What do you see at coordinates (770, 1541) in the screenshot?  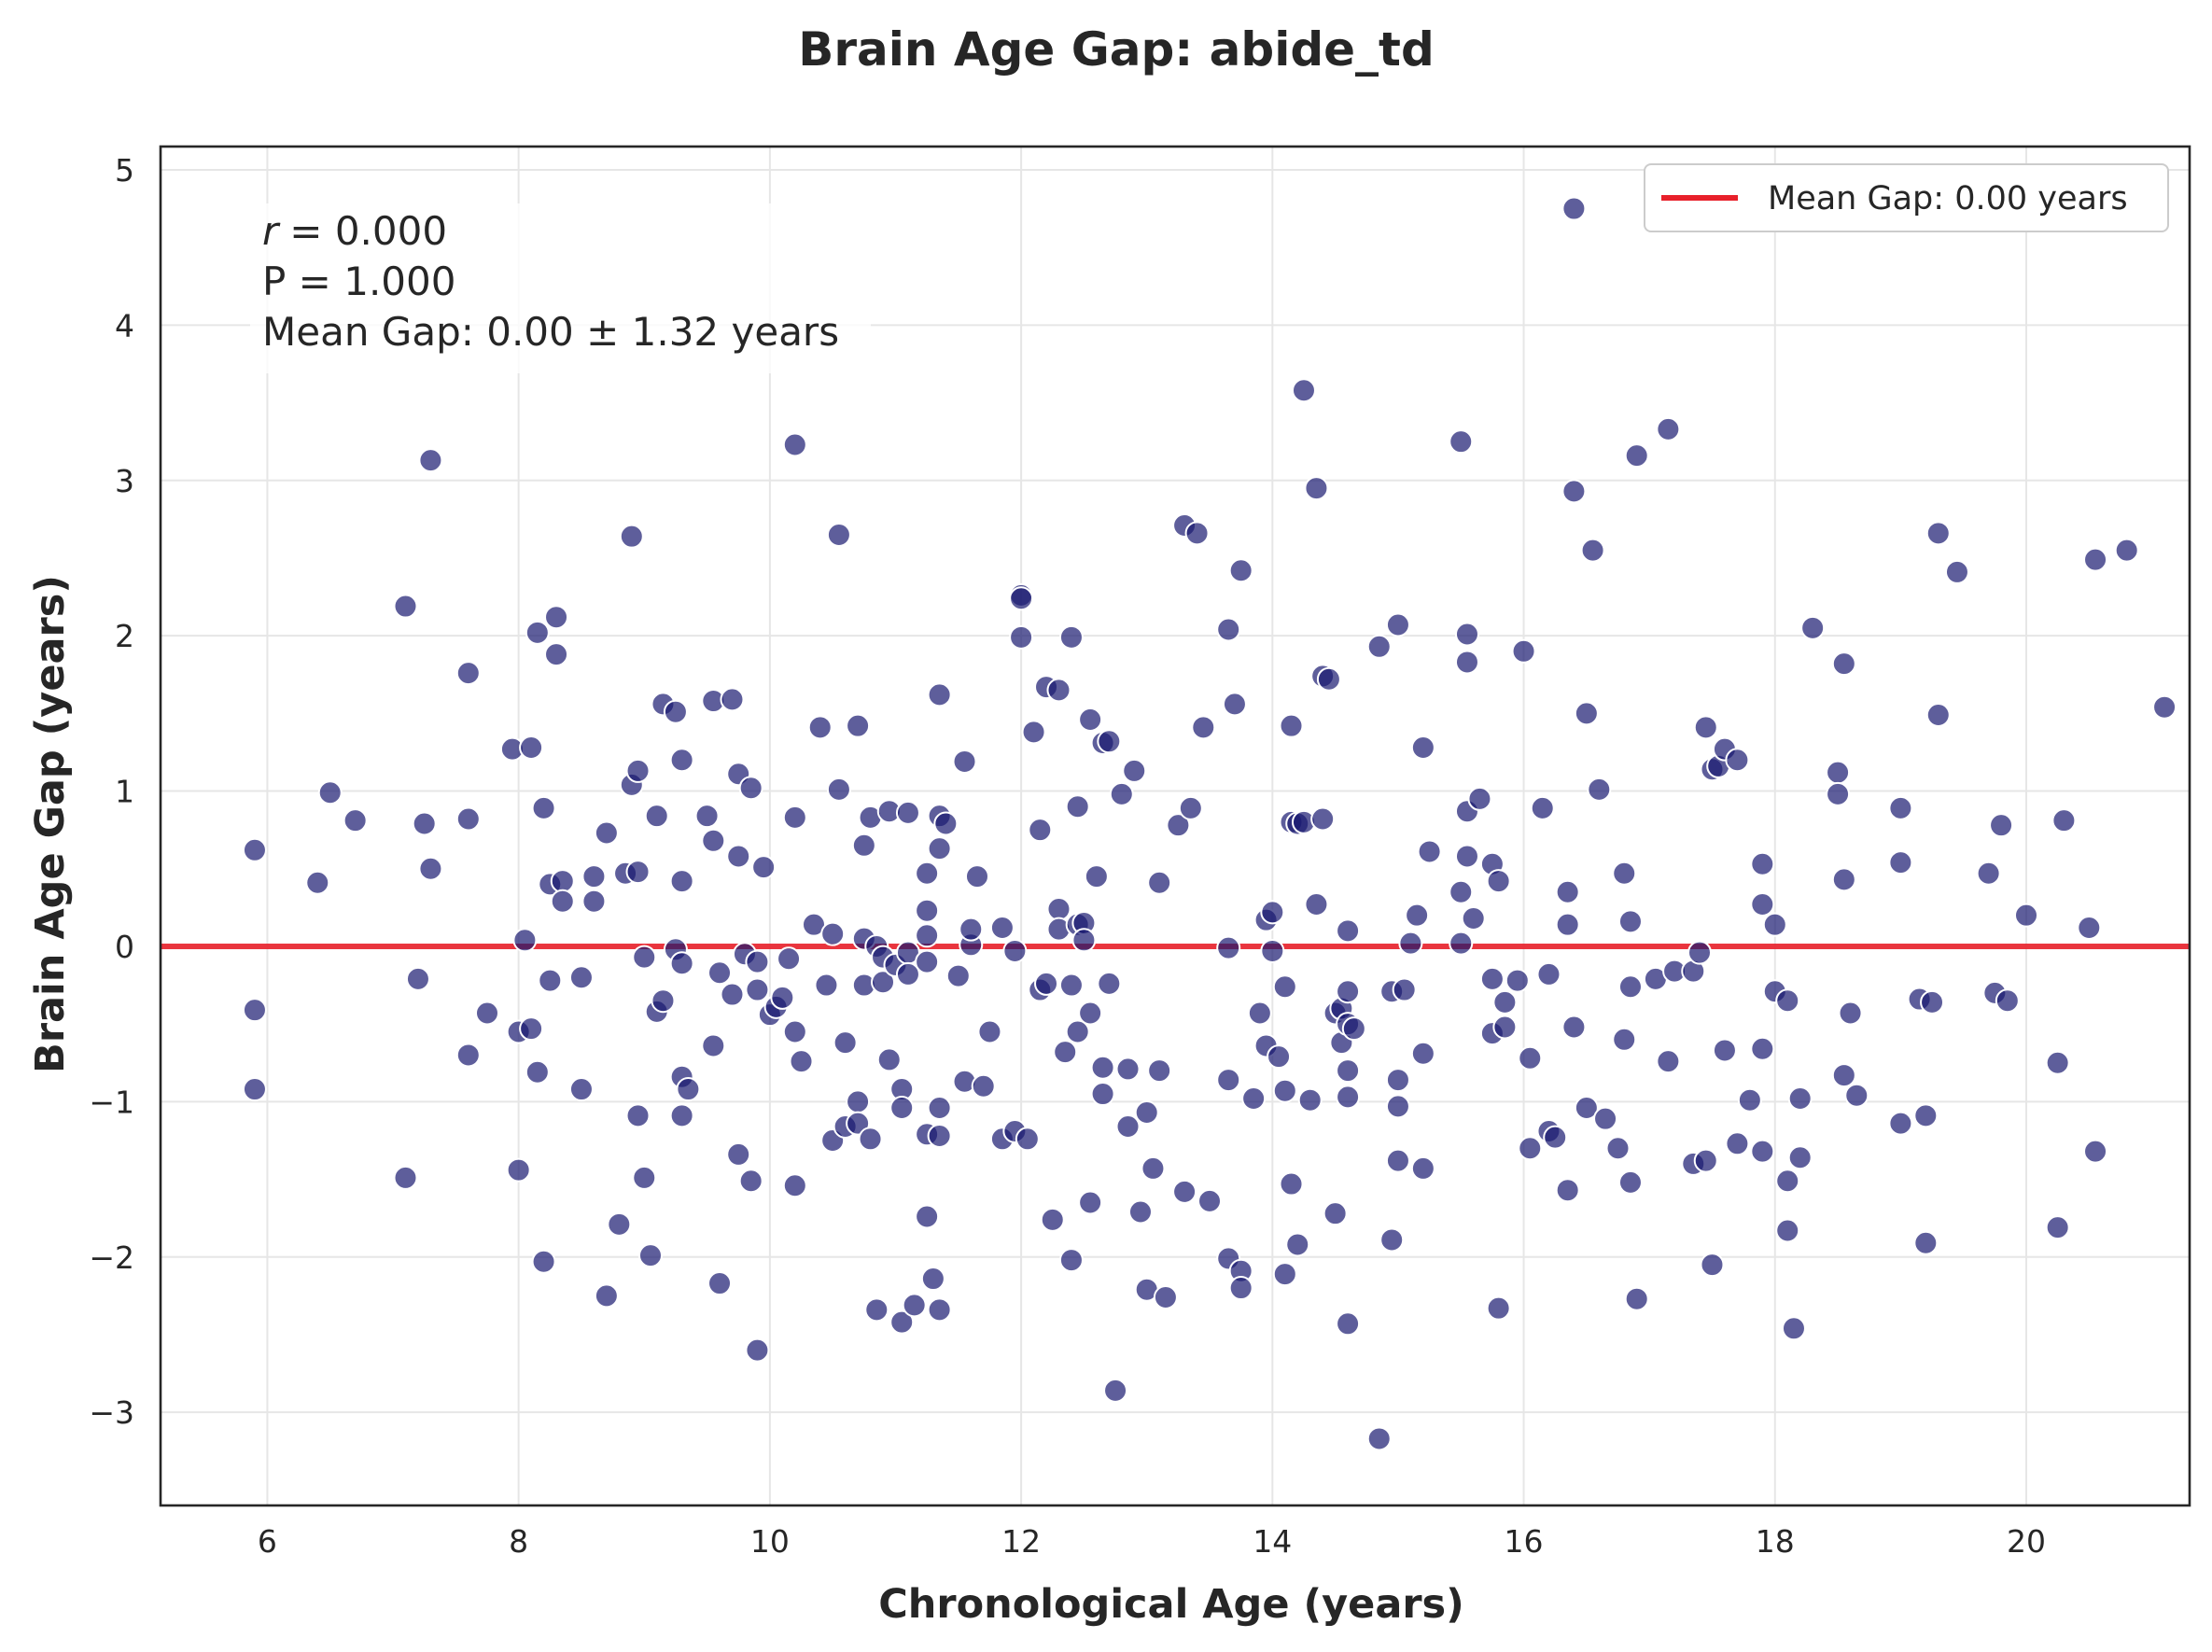 I see `x-tick-label: 10` at bounding box center [770, 1541].